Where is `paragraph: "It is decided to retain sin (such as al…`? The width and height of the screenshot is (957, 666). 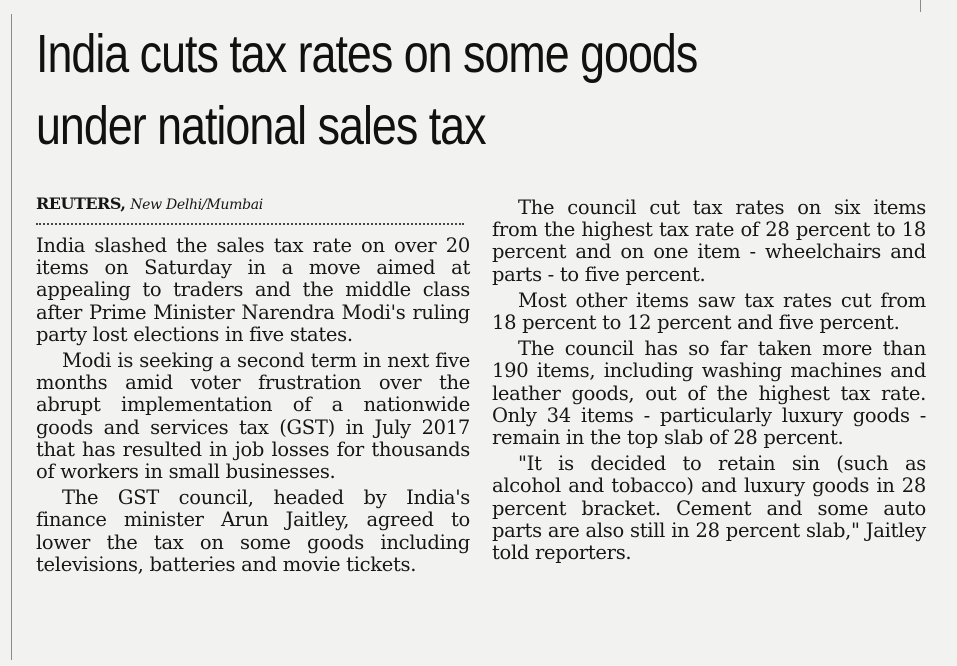
paragraph: "It is decided to retain sin (such as al… is located at coordinates (709, 508).